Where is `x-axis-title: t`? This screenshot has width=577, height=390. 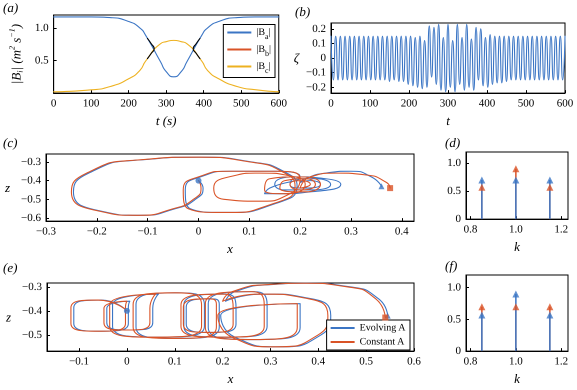
x-axis-title: t is located at coordinates (448, 120).